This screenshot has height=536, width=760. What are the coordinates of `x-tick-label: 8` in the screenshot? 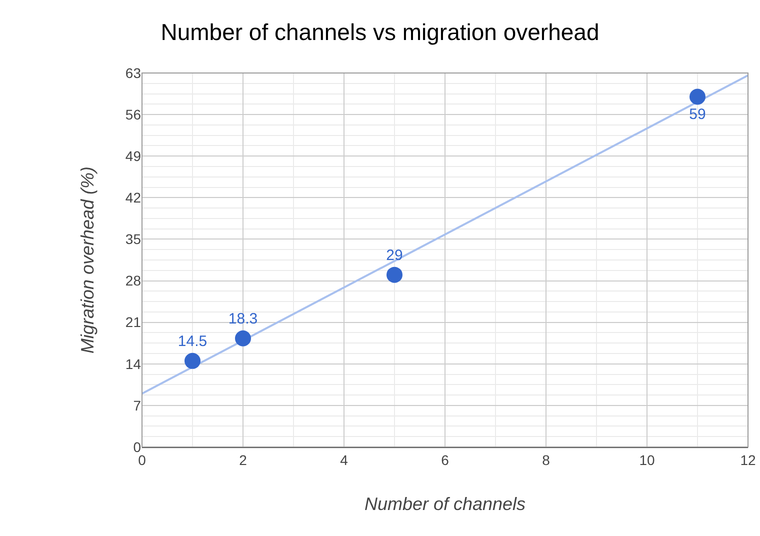 It's located at (546, 460).